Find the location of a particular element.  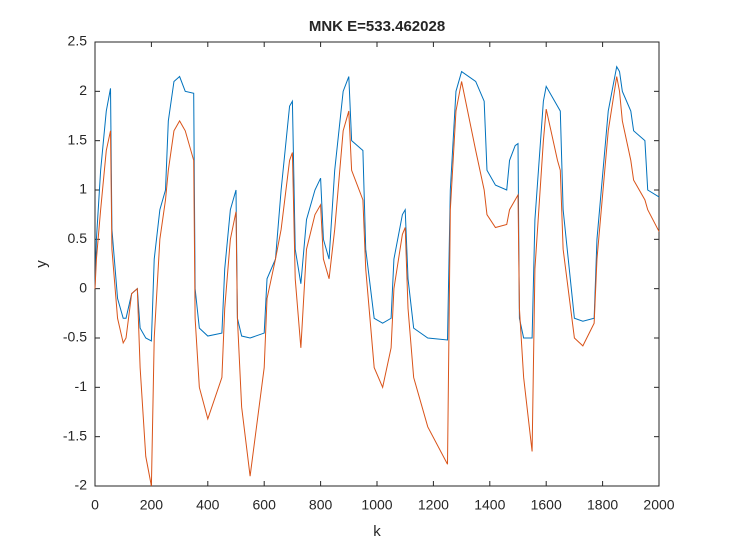

x-tick-label: 1800 is located at coordinates (602, 505).